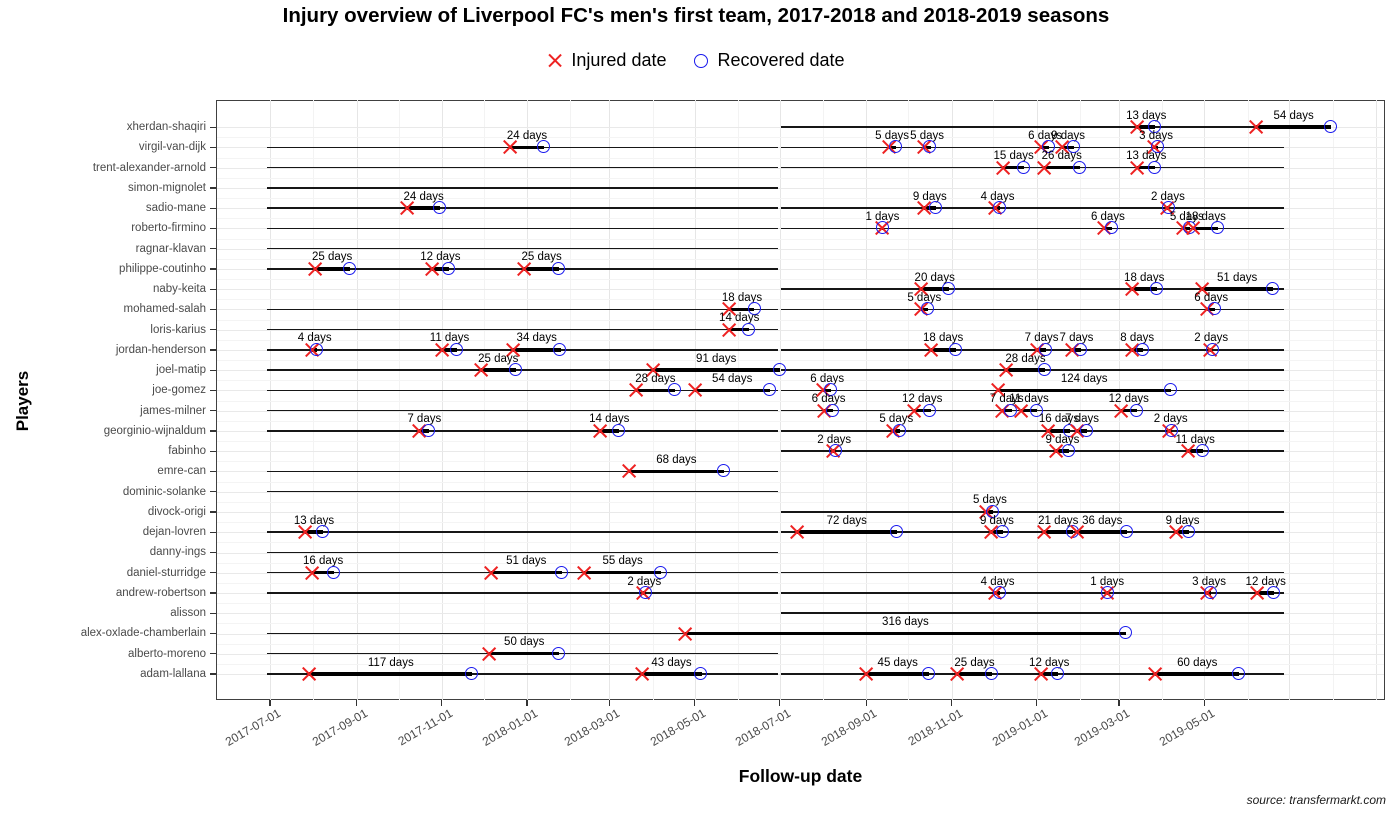  What do you see at coordinates (592, 727) in the screenshot?
I see `x-tick-label: 2018-03-01` at bounding box center [592, 727].